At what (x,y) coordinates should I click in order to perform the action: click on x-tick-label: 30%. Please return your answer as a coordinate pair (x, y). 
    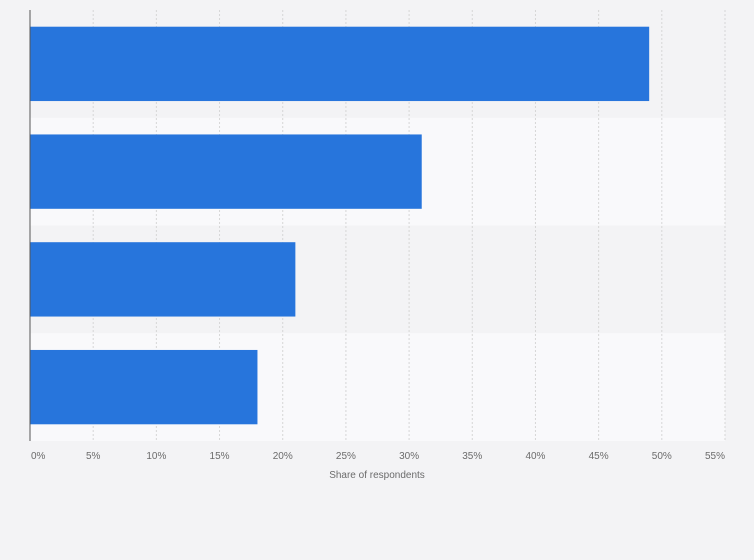
    Looking at the image, I should click on (409, 456).